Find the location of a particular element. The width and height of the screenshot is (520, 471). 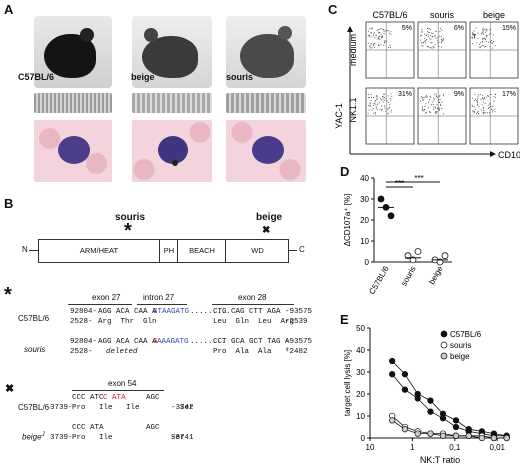

seq1-row2-aa-c: Pro Ala Ala * is located at coordinates (251, 352).